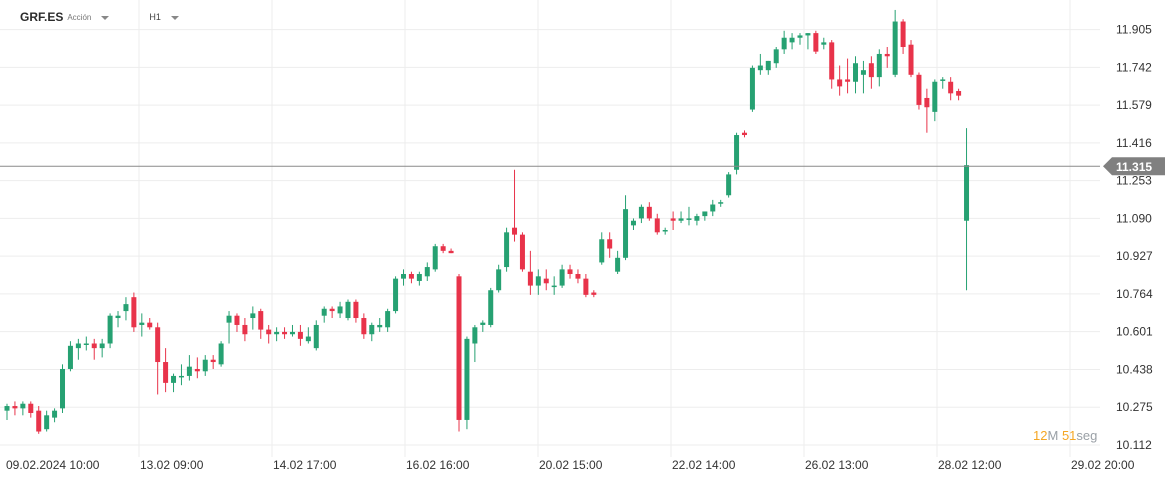 The height and width of the screenshot is (482, 1175). Describe the element at coordinates (1134, 166) in the screenshot. I see `current-price-badge` at that location.